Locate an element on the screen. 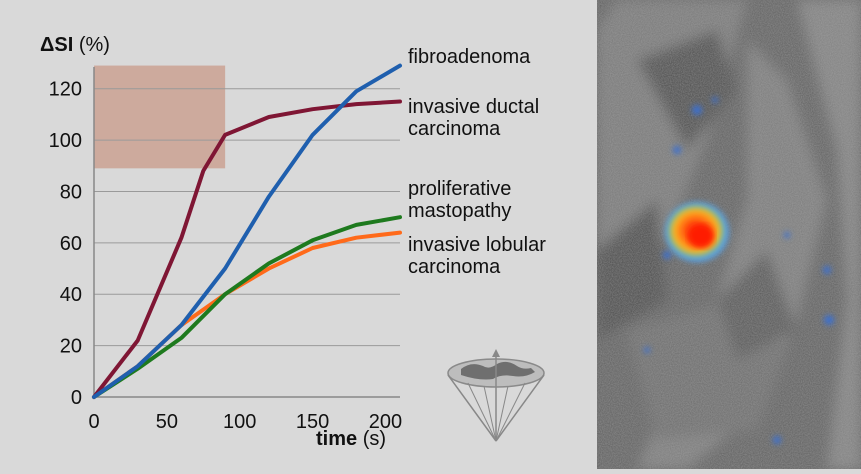 The image size is (861, 474). y-tick-label: 60 is located at coordinates (71, 244).